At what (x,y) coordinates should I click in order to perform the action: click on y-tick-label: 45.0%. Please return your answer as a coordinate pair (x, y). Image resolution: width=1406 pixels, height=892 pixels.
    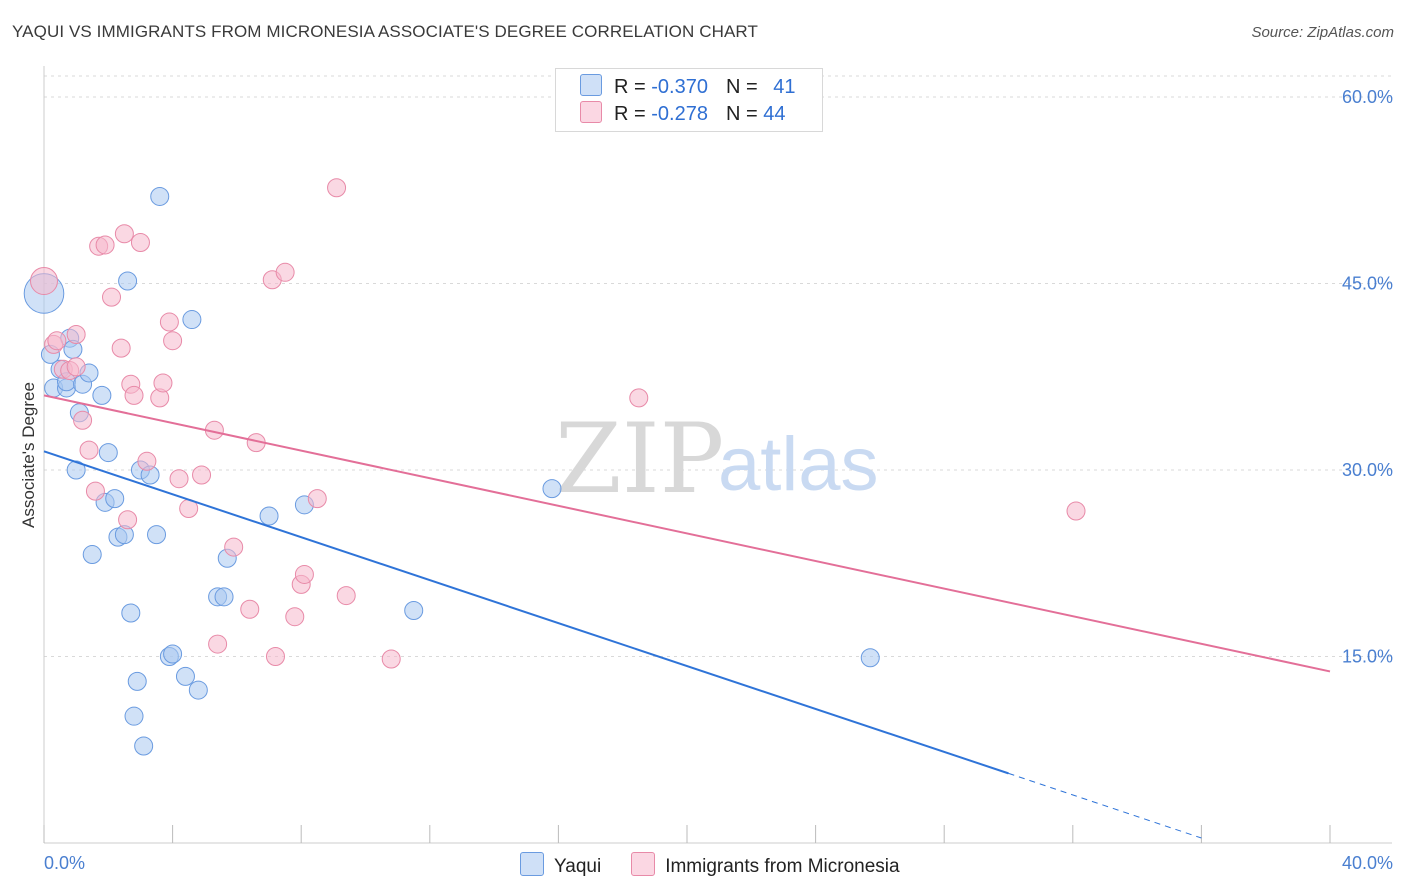
    Looking at the image, I should click on (1367, 284).